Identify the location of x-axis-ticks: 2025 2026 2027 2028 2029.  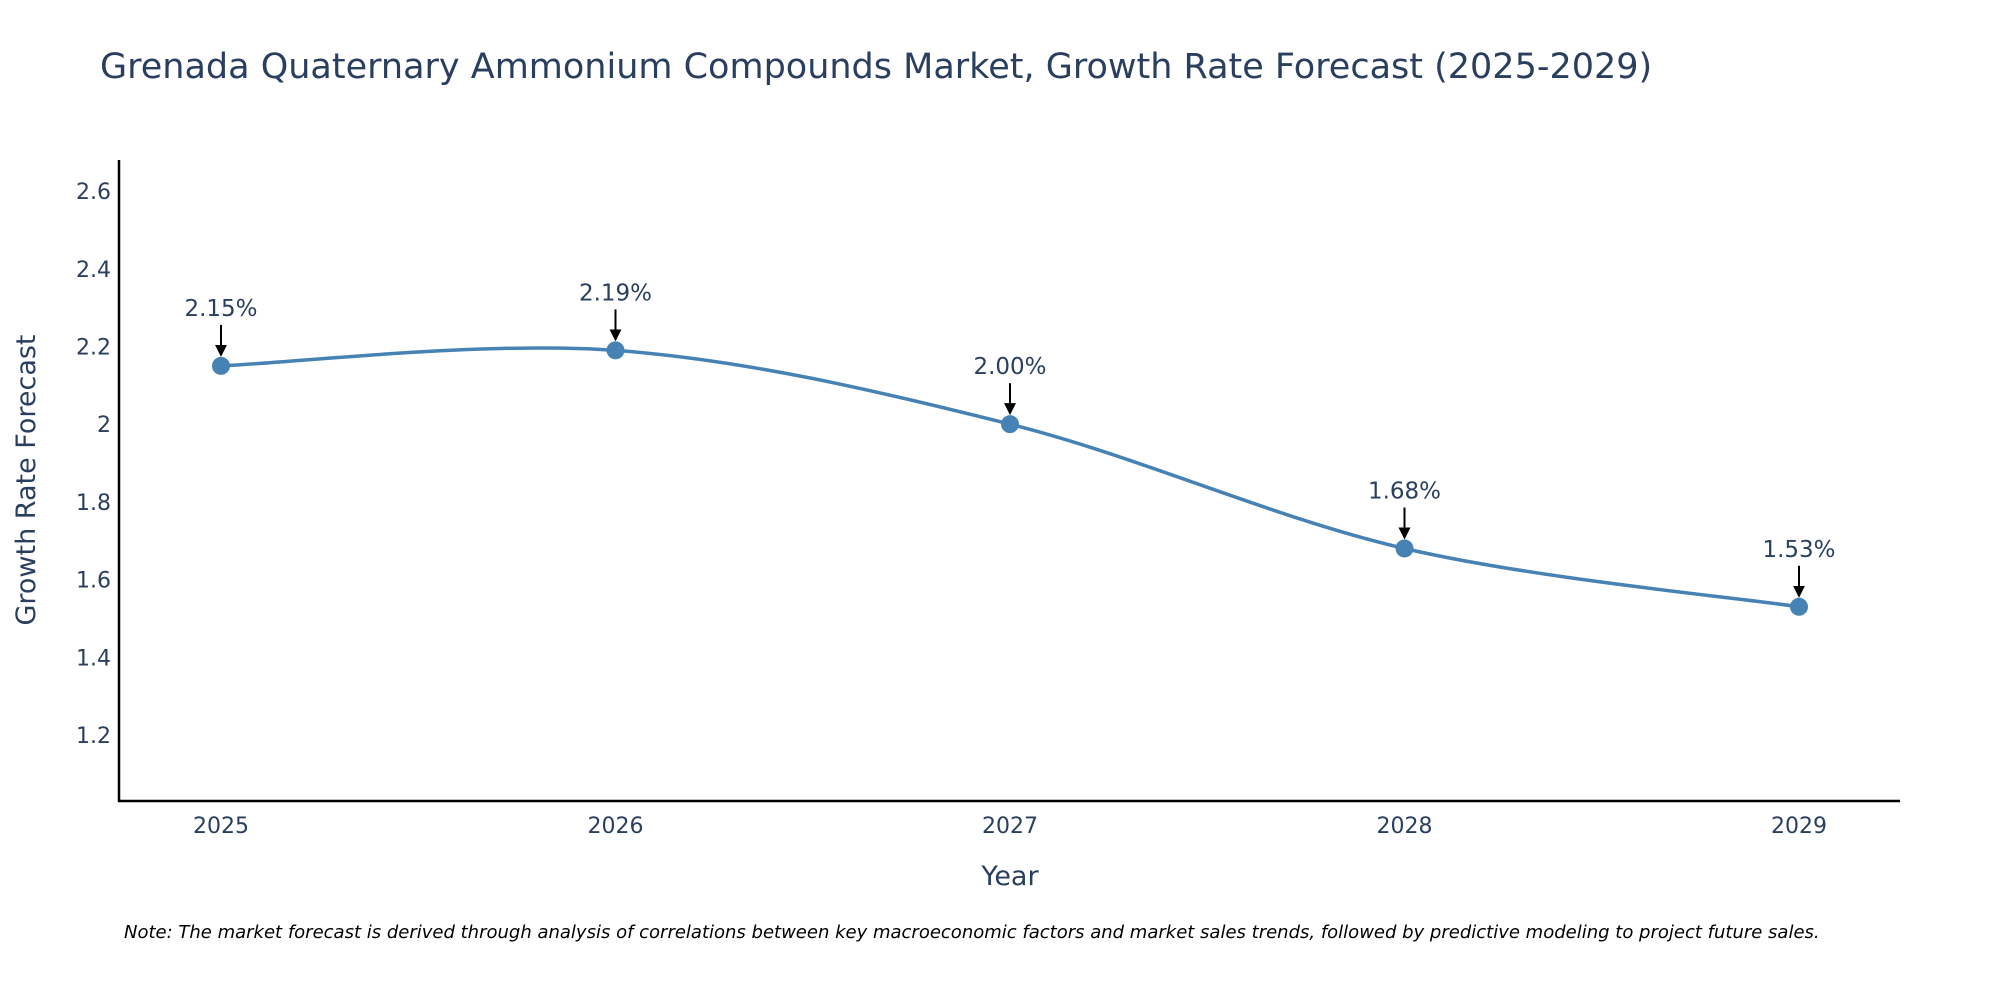
(1010, 826).